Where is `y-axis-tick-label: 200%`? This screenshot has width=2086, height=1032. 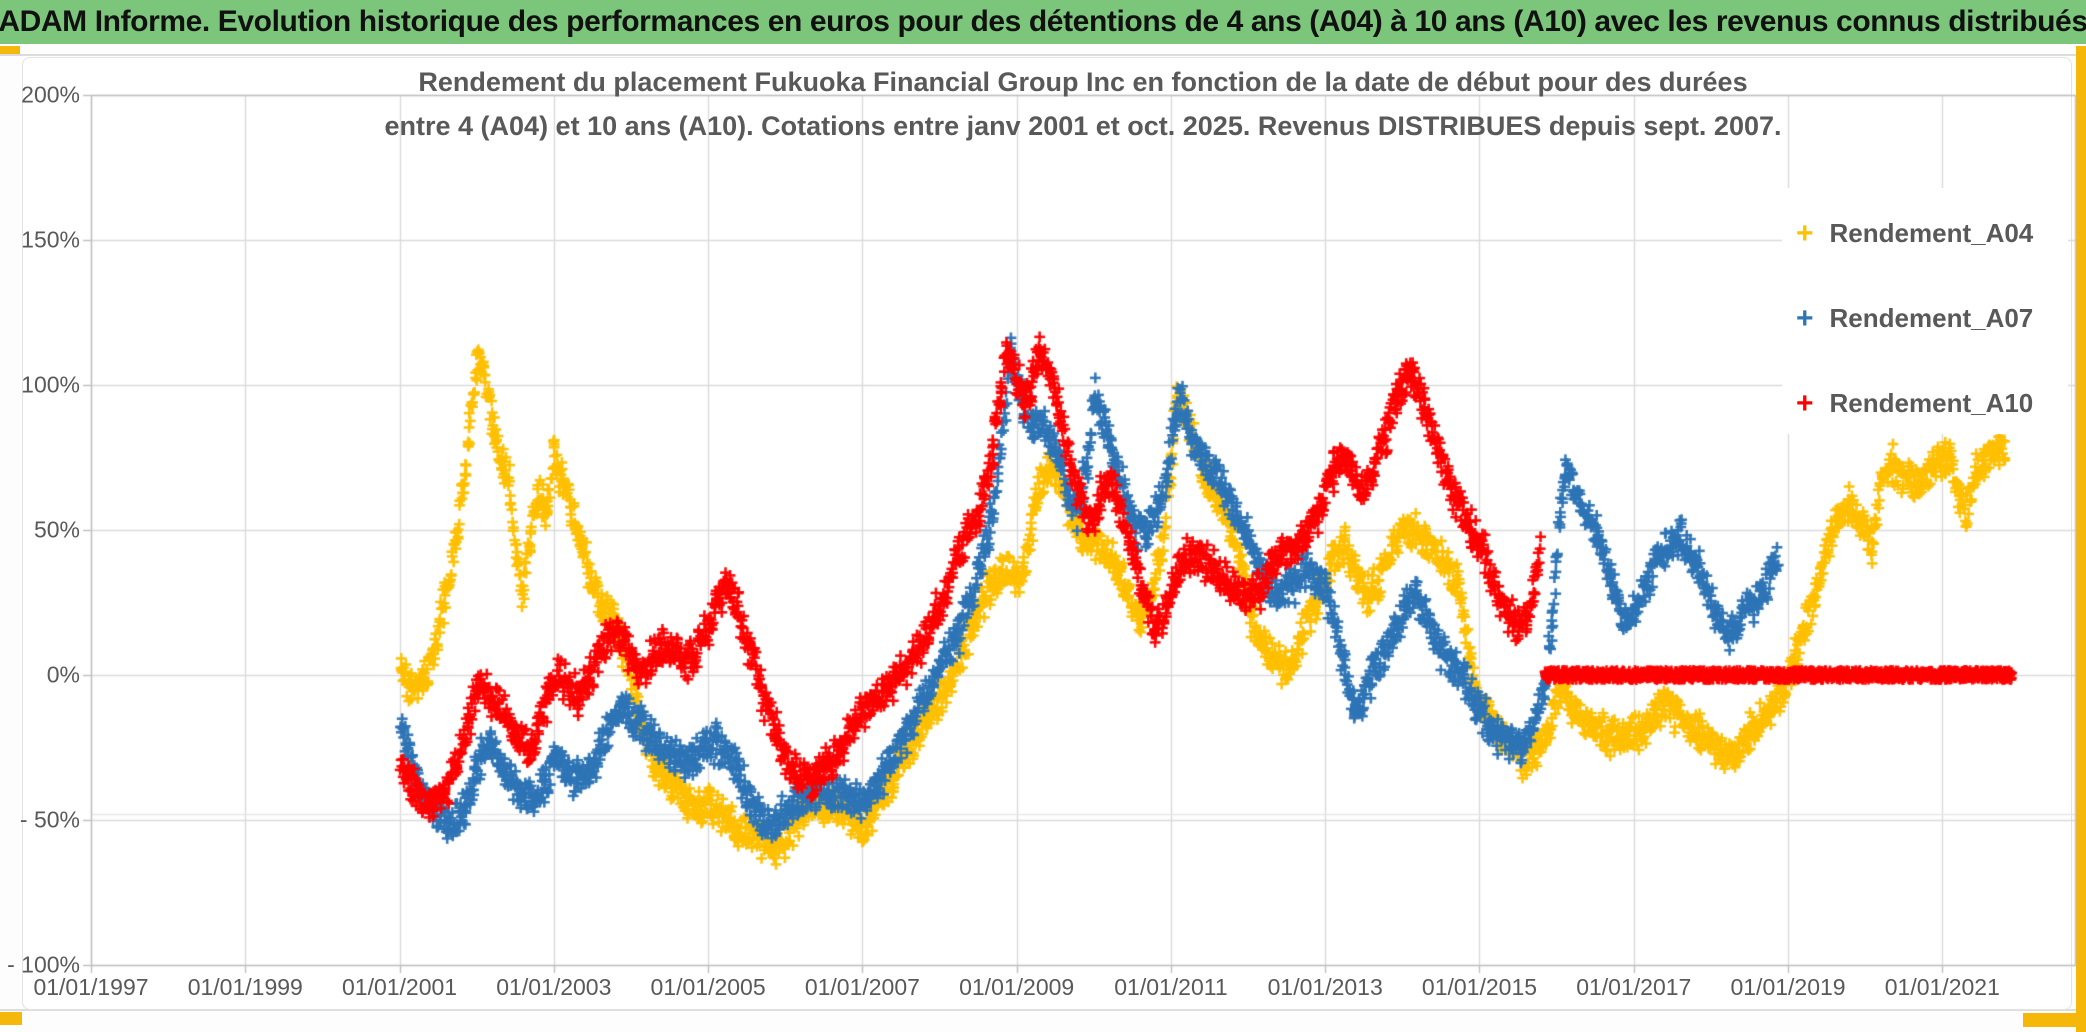 y-axis-tick-label: 200% is located at coordinates (50, 94).